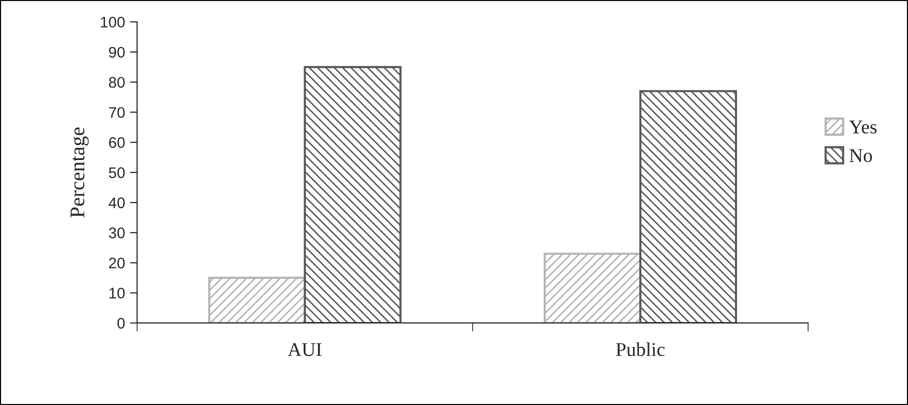 The height and width of the screenshot is (405, 908). Describe the element at coordinates (117, 293) in the screenshot. I see `y-tick-label: 10` at that location.